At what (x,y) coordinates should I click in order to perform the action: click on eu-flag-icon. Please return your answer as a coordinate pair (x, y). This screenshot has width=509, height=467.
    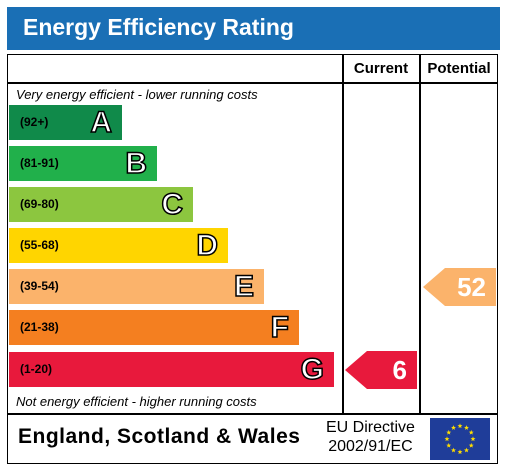
    Looking at the image, I should click on (460, 439).